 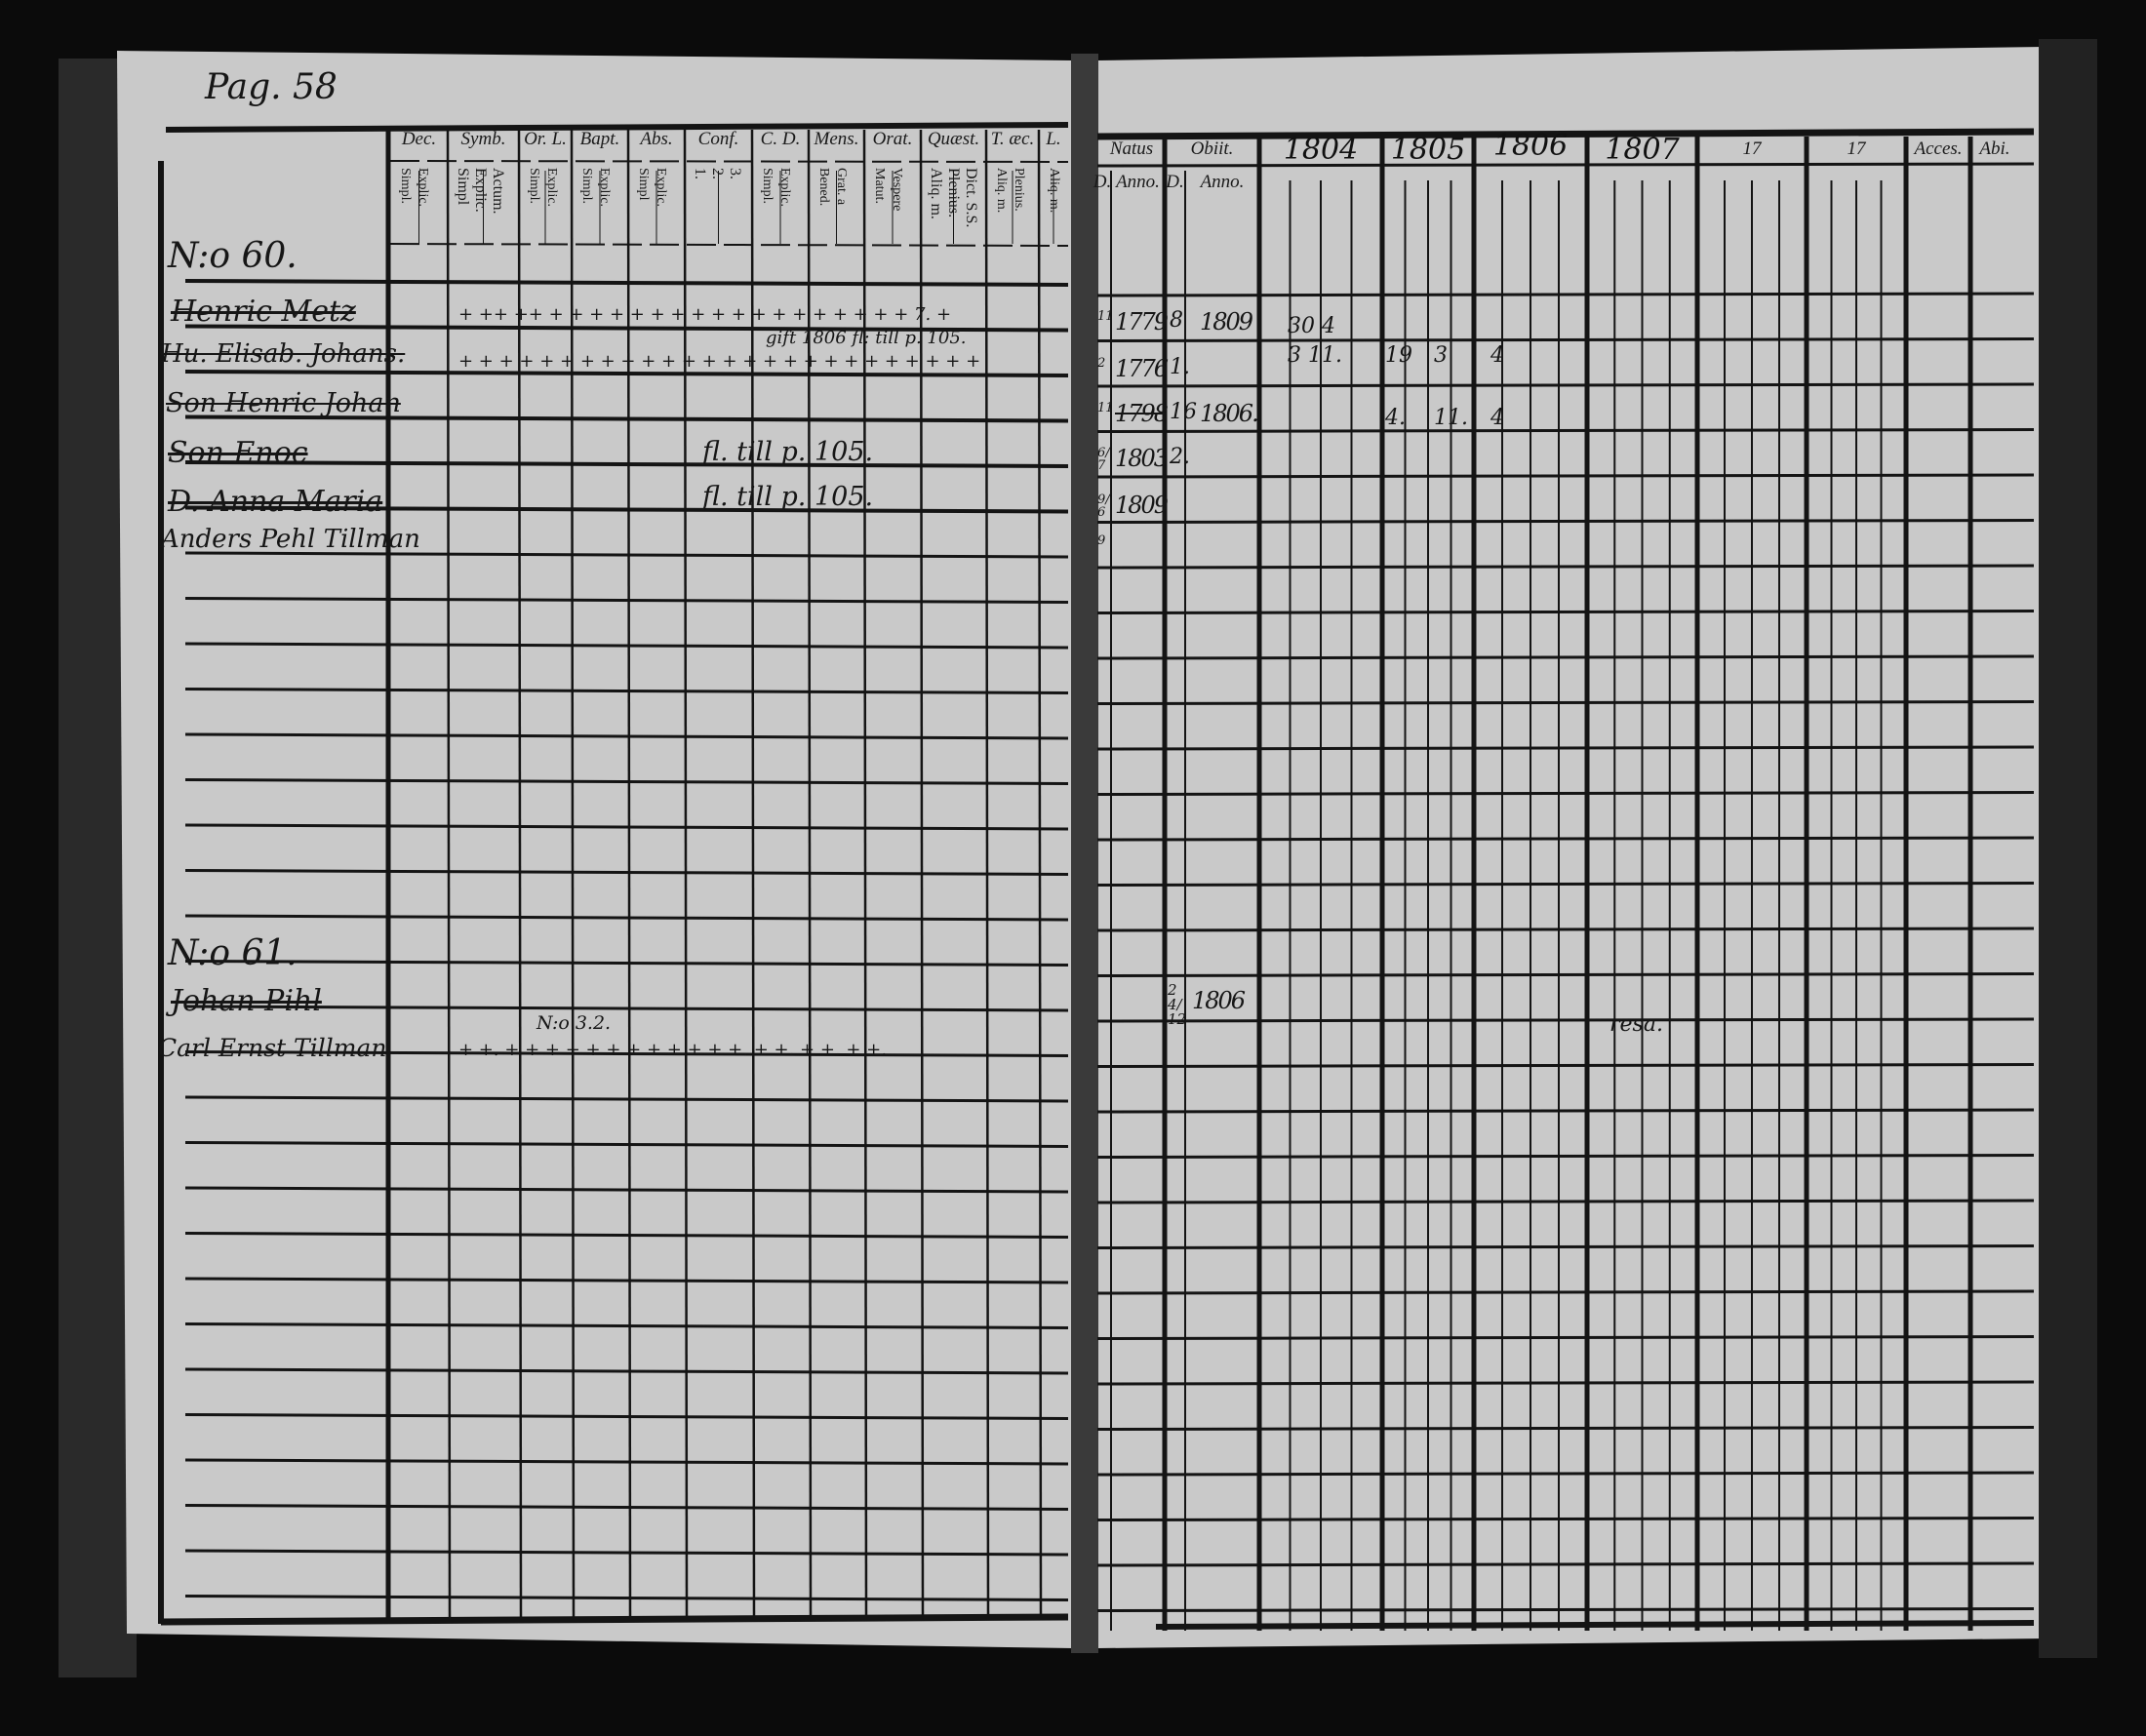 What do you see at coordinates (290, 539) in the screenshot?
I see `member-name: Anders Pehl Tillman` at bounding box center [290, 539].